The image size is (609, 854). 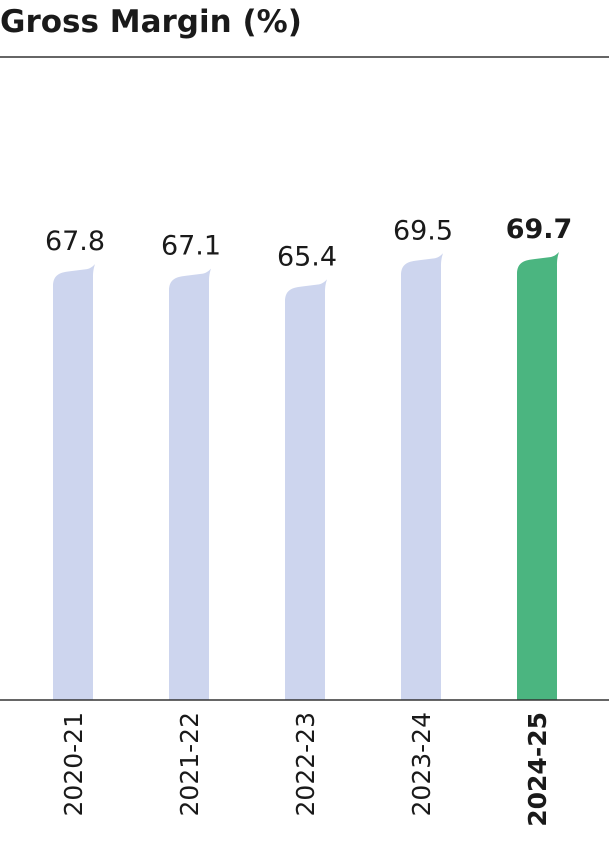 I want to click on x-tick-label: 2021-22, so click(x=189, y=764).